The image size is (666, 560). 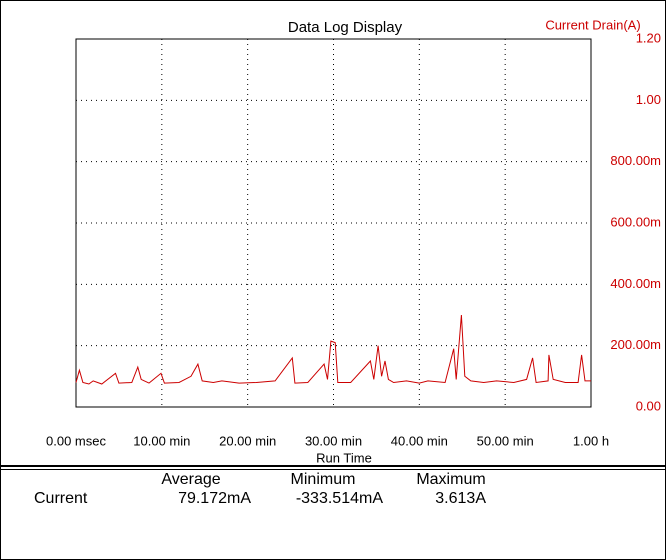 What do you see at coordinates (648, 99) in the screenshot?
I see `y-tick-label: 1.00` at bounding box center [648, 99].